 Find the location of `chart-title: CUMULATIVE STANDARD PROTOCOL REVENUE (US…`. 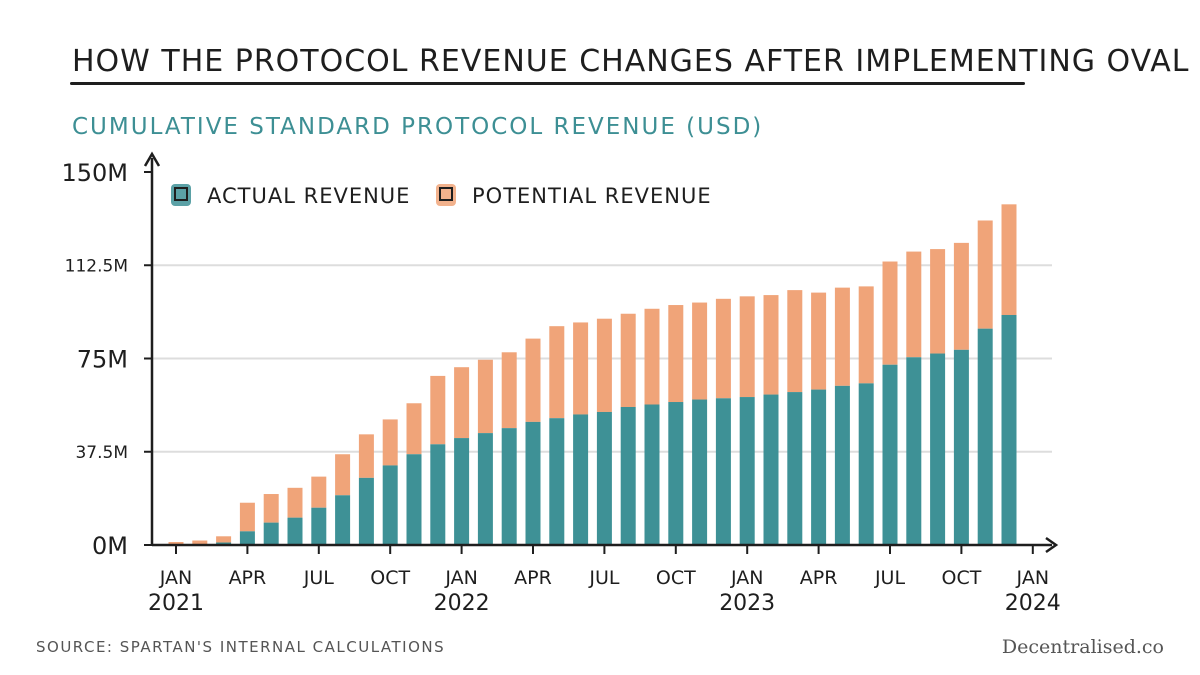

chart-title: CUMULATIVE STANDARD PROTOCOL REVENUE (US… is located at coordinates (418, 127).